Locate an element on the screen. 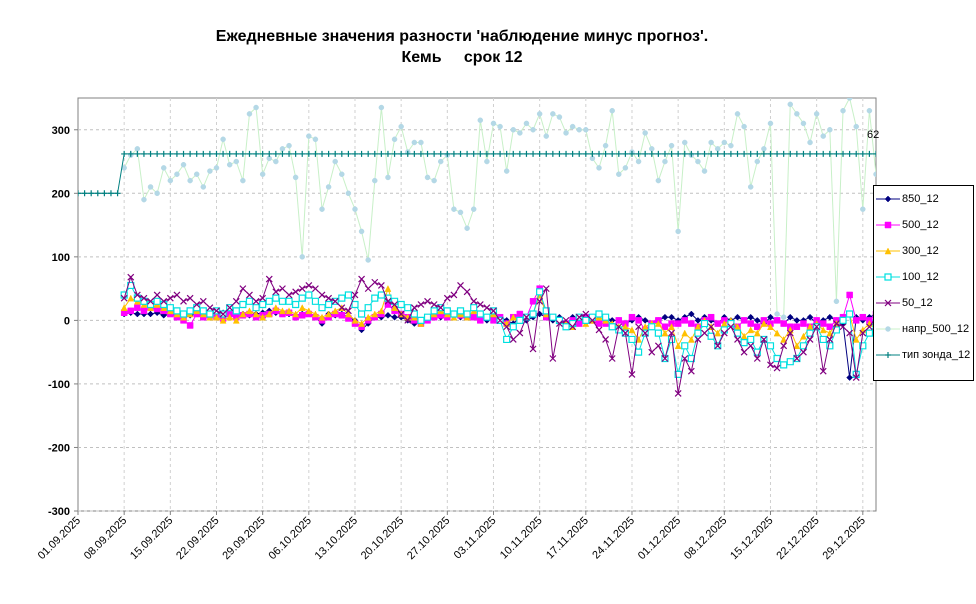  legend-label: напр_500_12 is located at coordinates (936, 328).